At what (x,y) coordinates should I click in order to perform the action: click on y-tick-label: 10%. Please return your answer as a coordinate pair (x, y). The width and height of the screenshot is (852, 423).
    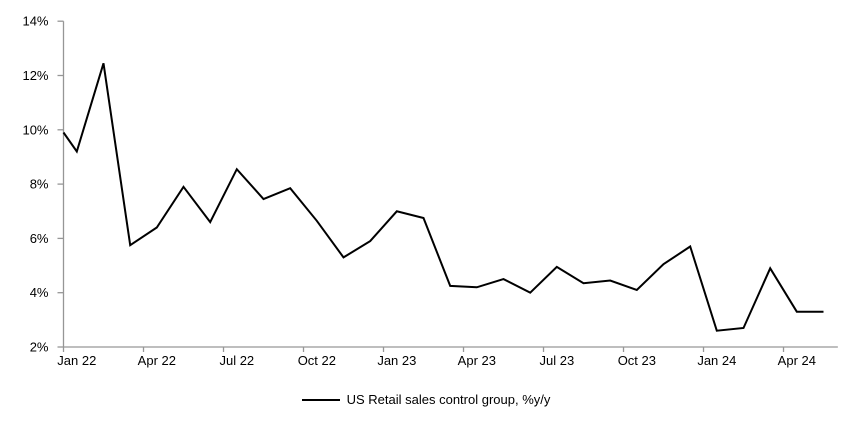
    Looking at the image, I should click on (35, 129).